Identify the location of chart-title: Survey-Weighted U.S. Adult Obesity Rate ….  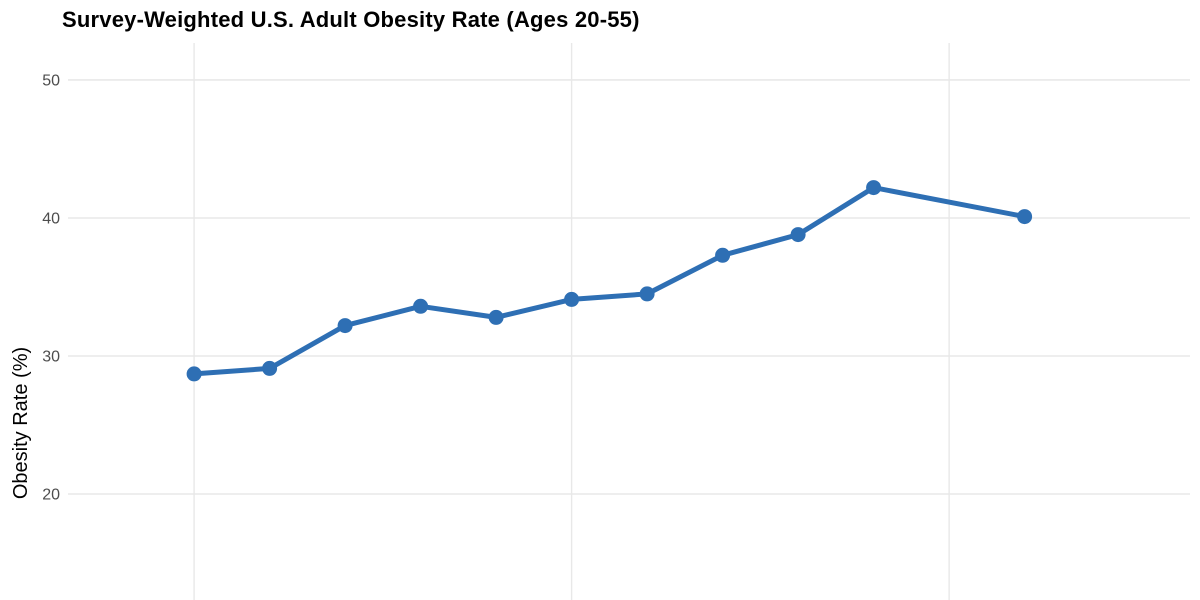
(351, 19).